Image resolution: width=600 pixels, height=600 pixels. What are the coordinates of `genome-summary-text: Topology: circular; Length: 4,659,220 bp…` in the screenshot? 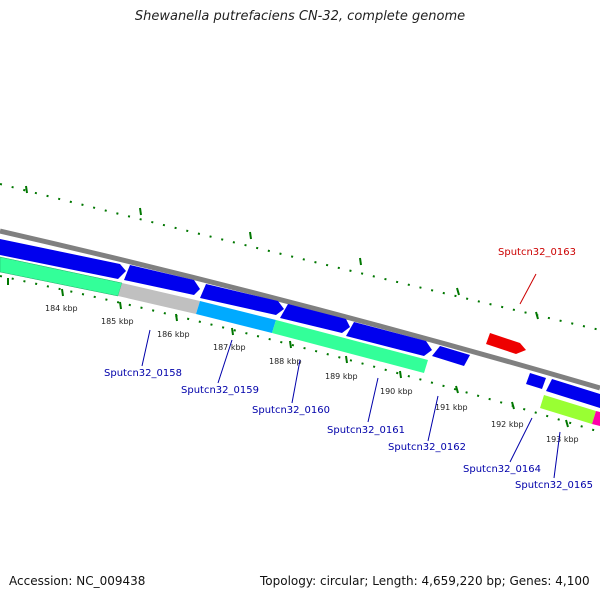 It's located at (425, 581).